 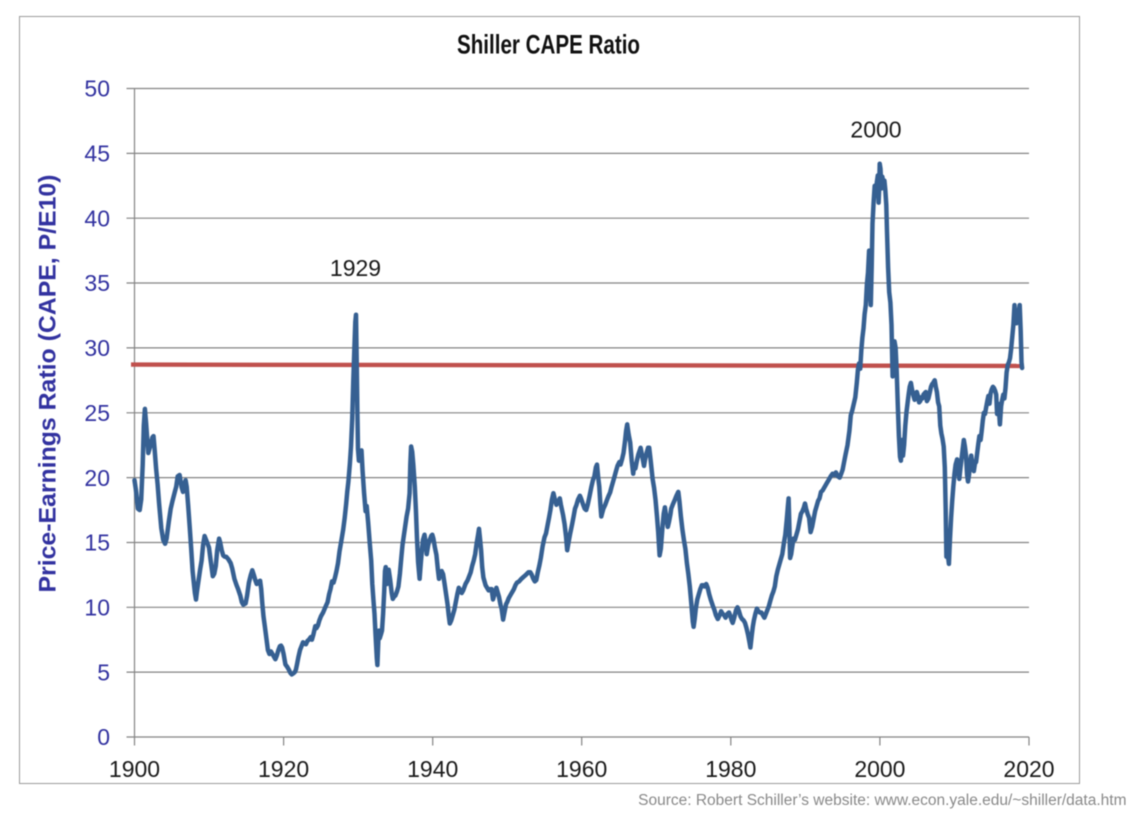 What do you see at coordinates (103, 672) in the screenshot?
I see `svg-text: 5` at bounding box center [103, 672].